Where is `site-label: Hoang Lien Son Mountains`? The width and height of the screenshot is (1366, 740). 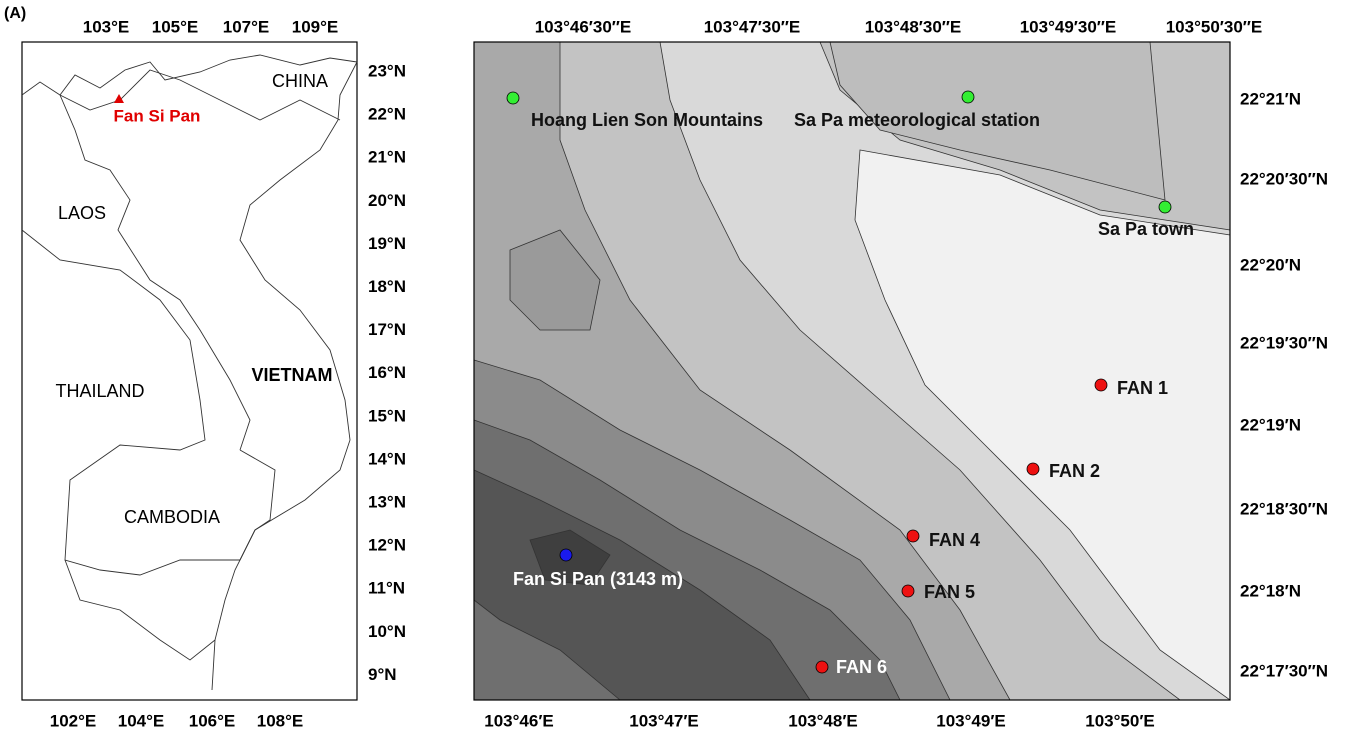
site-label: Hoang Lien Son Mountains is located at coordinates (647, 120).